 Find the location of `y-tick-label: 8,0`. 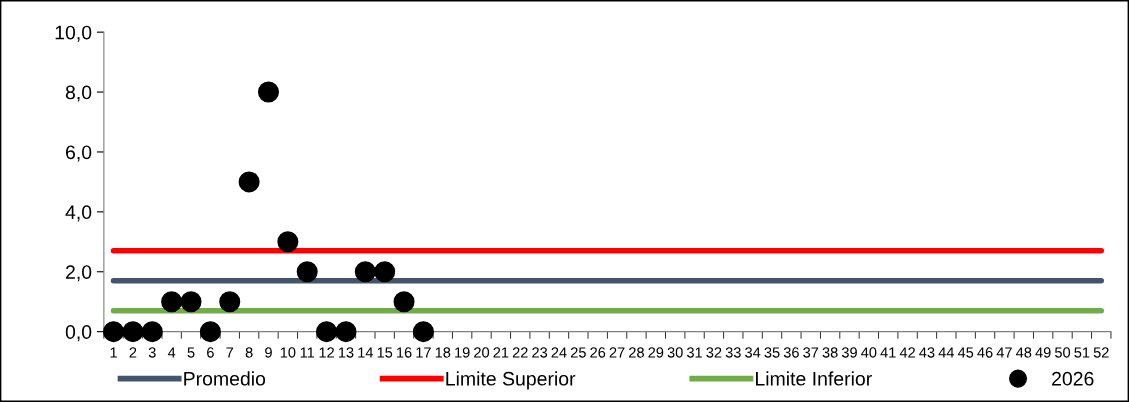

y-tick-label: 8,0 is located at coordinates (78, 93).